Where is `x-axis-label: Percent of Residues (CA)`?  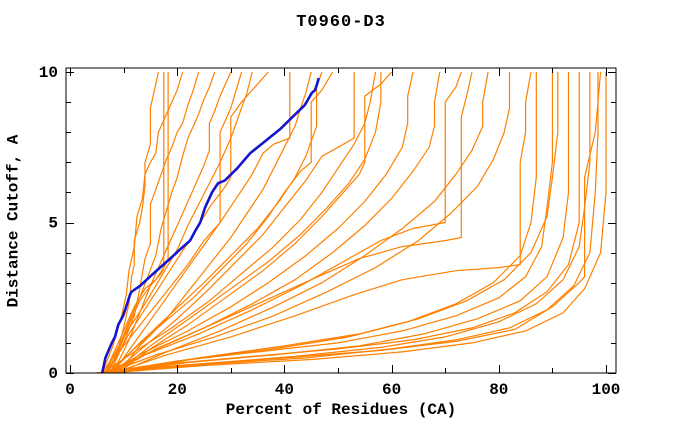
x-axis-label: Percent of Residues (CA) is located at coordinates (341, 410).